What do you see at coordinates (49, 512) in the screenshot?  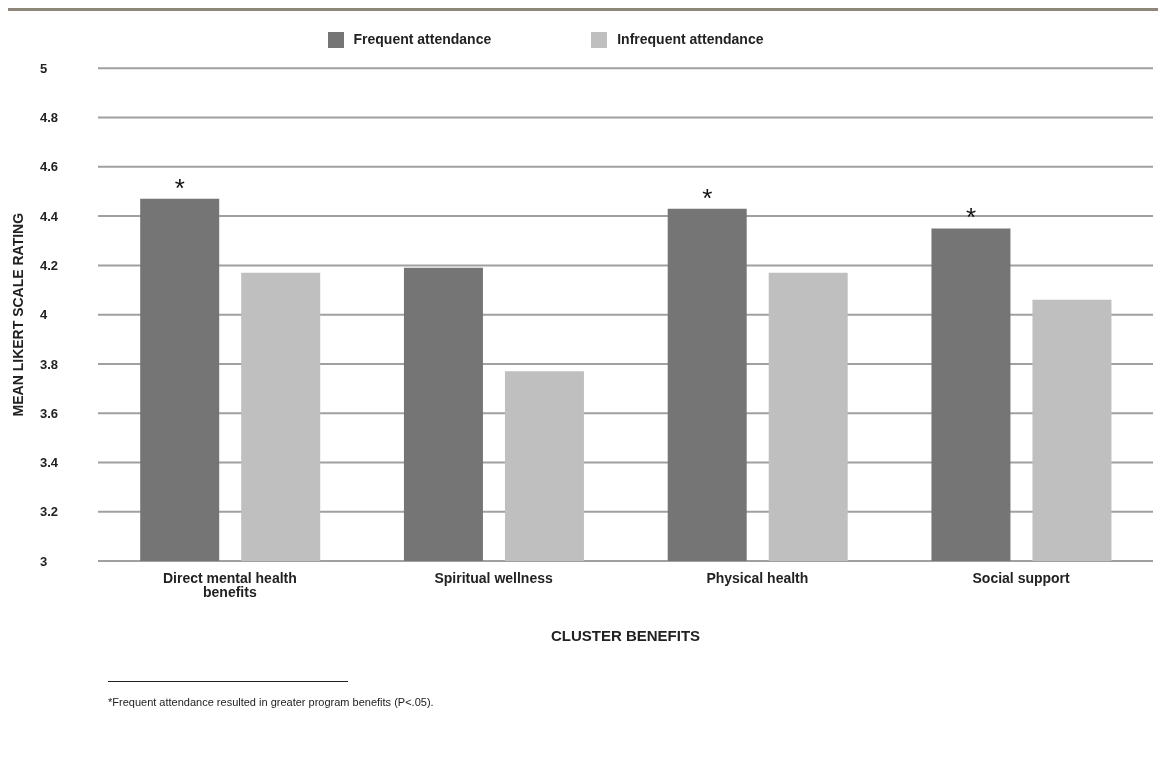 I see `y-tick-label: 3.2` at bounding box center [49, 512].